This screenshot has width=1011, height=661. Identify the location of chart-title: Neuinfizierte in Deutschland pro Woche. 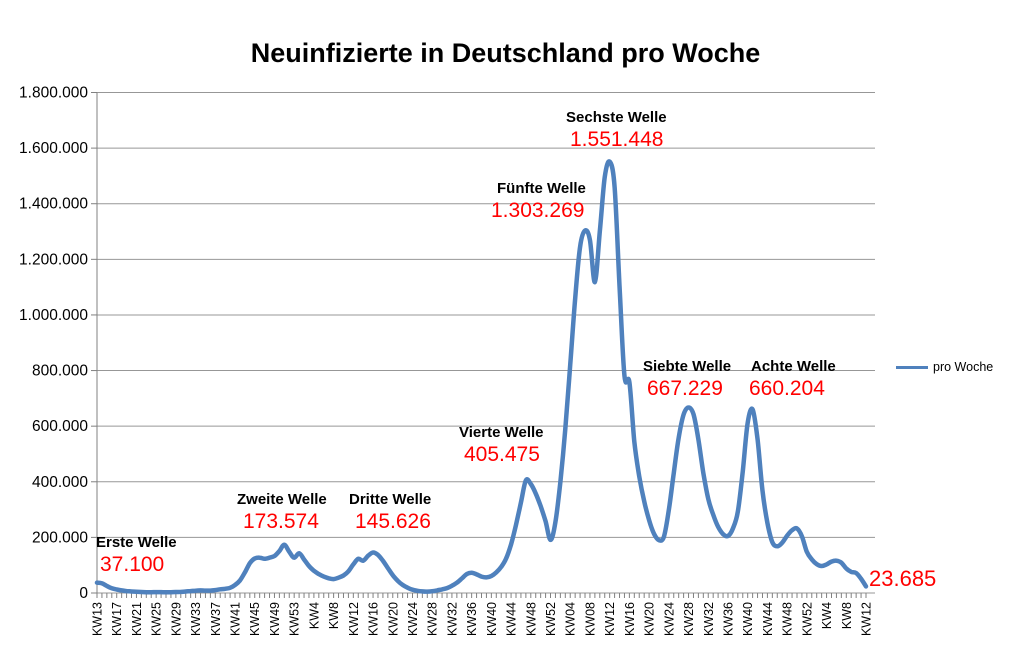
(505, 53).